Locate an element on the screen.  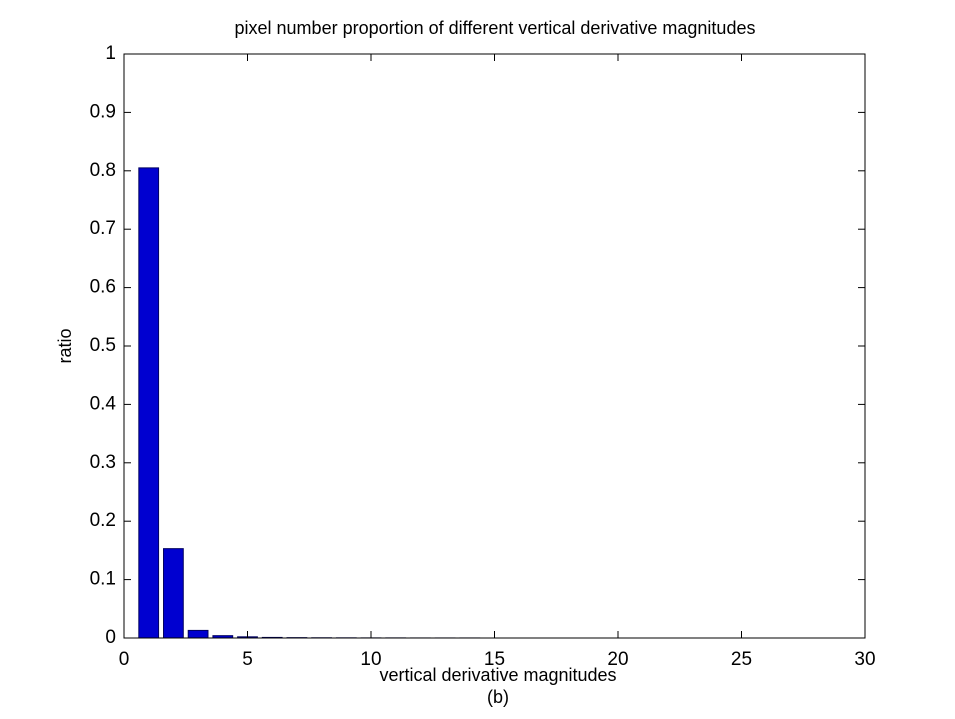
x-tick-label: 5 is located at coordinates (247, 659).